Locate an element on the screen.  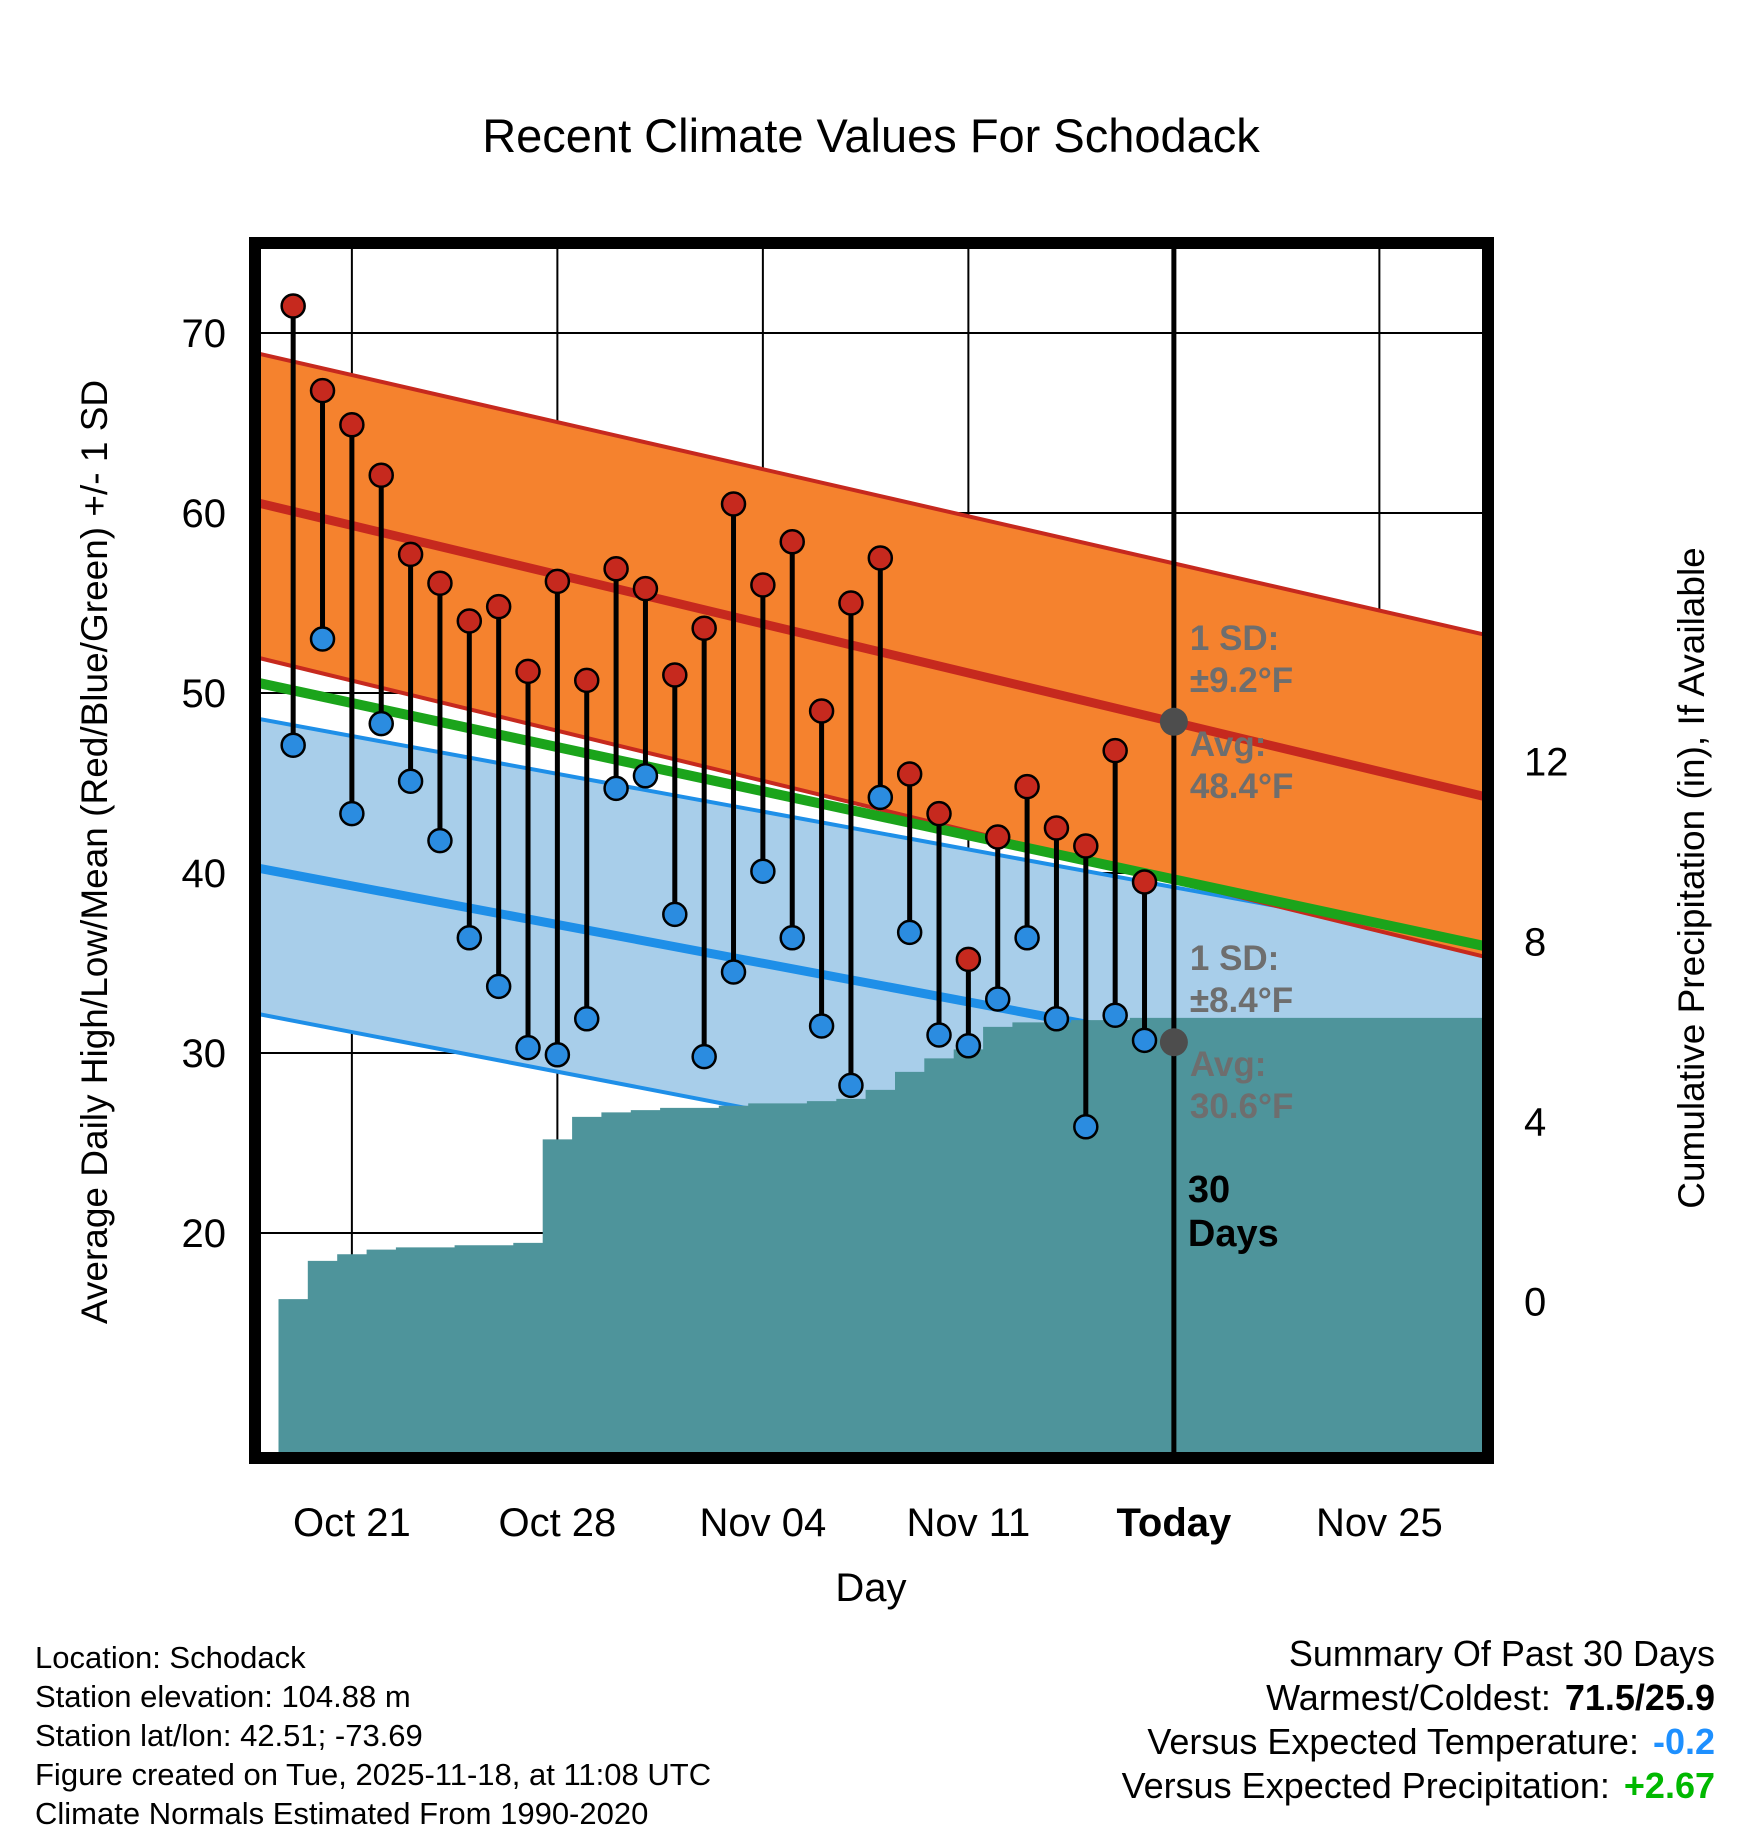
summary-row: Versus Expected Temperature: -0.2 is located at coordinates (1418, 1742).